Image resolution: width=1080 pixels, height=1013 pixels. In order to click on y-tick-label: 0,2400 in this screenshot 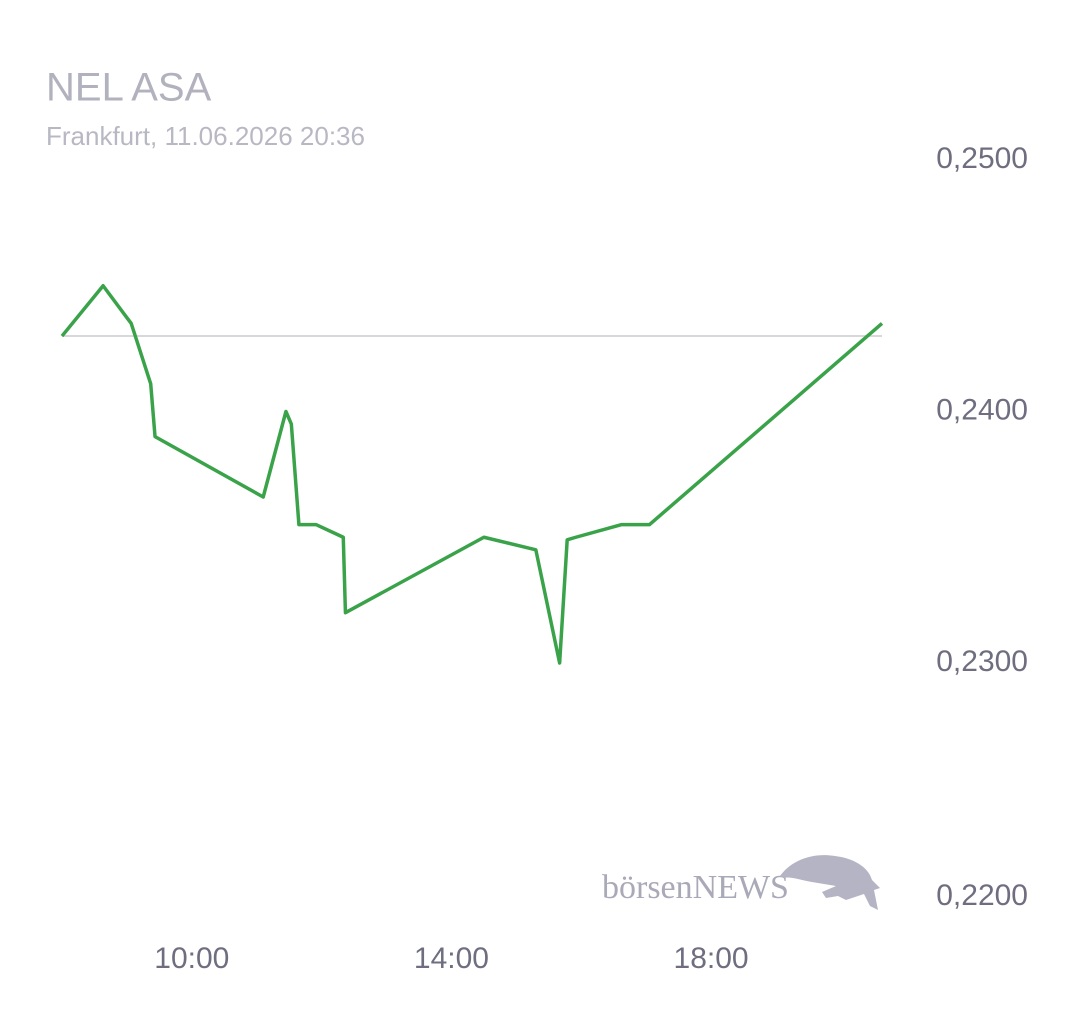, I will do `click(982, 409)`.